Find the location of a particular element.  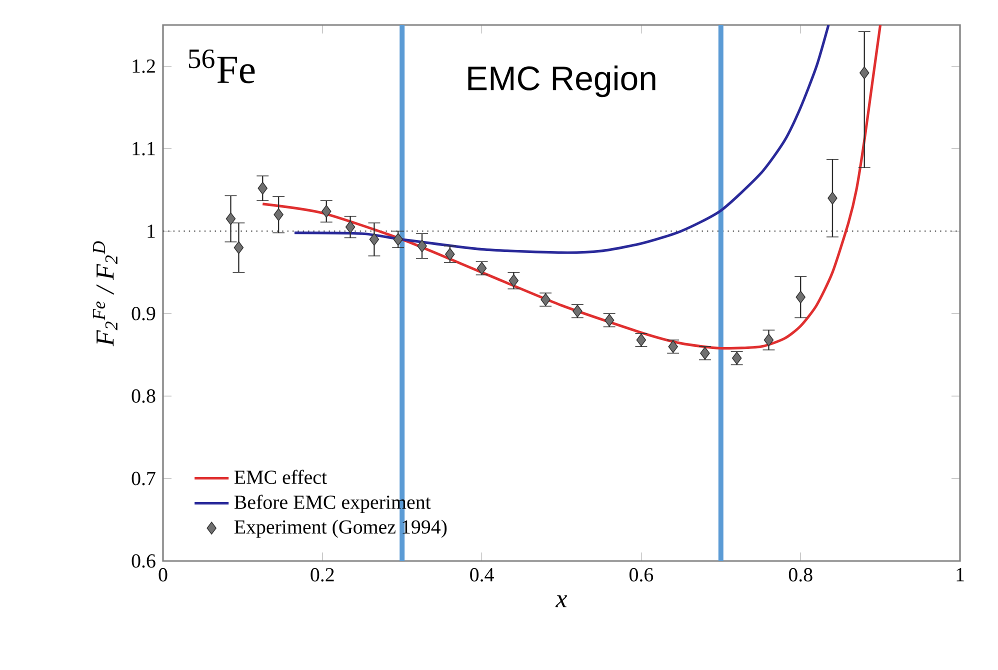

annotation: EMC Region is located at coordinates (562, 82).